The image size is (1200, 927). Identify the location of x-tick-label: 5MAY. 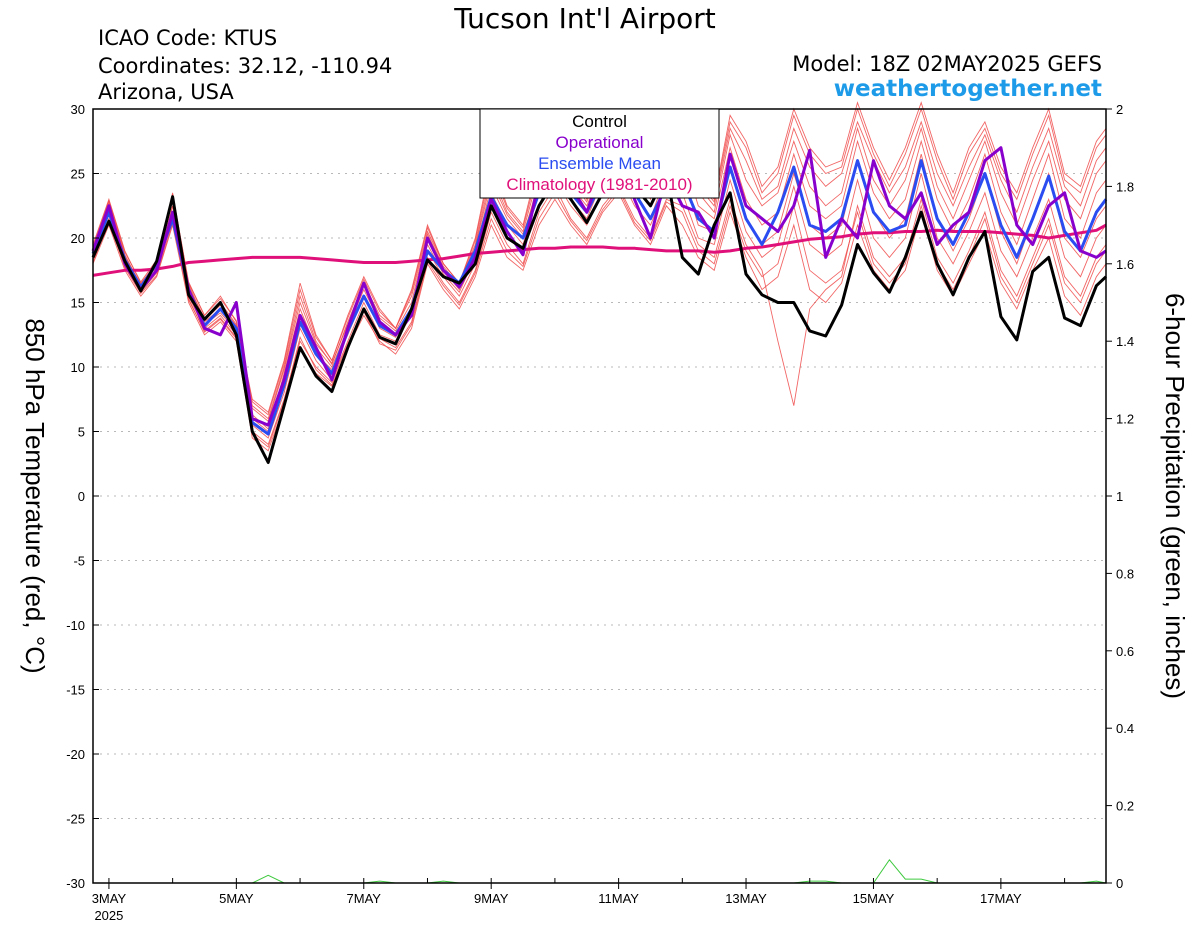
(236, 898).